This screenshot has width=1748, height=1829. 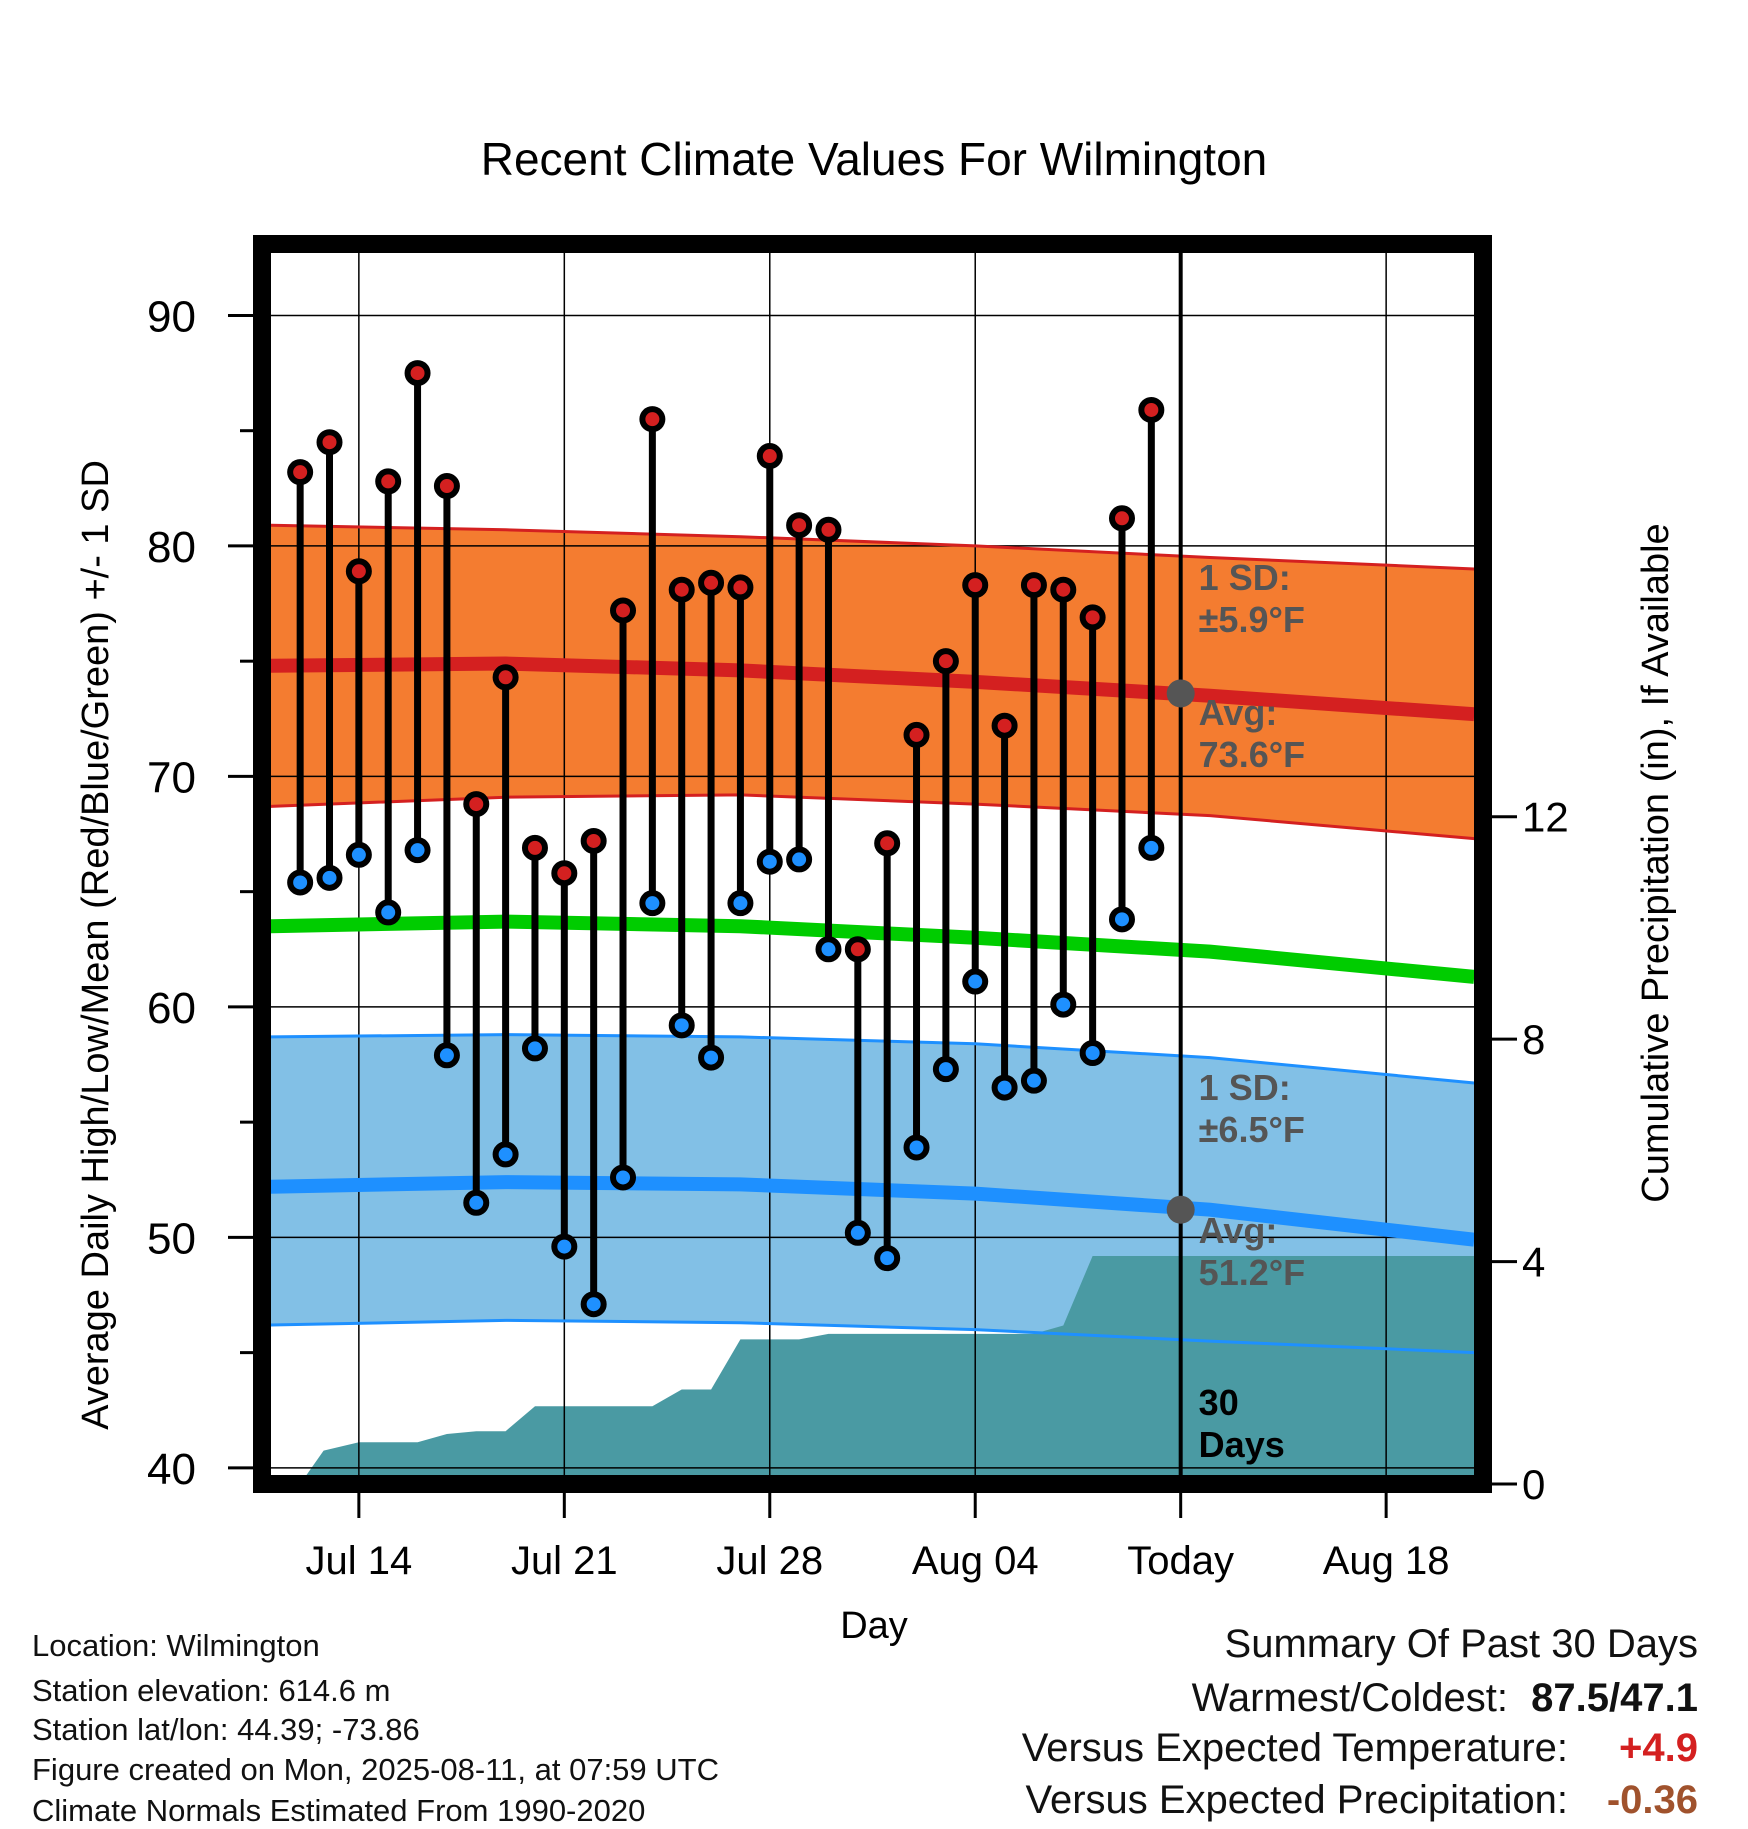 What do you see at coordinates (874, 159) in the screenshot?
I see `chart-title: Recent Climate Values For Wilmington` at bounding box center [874, 159].